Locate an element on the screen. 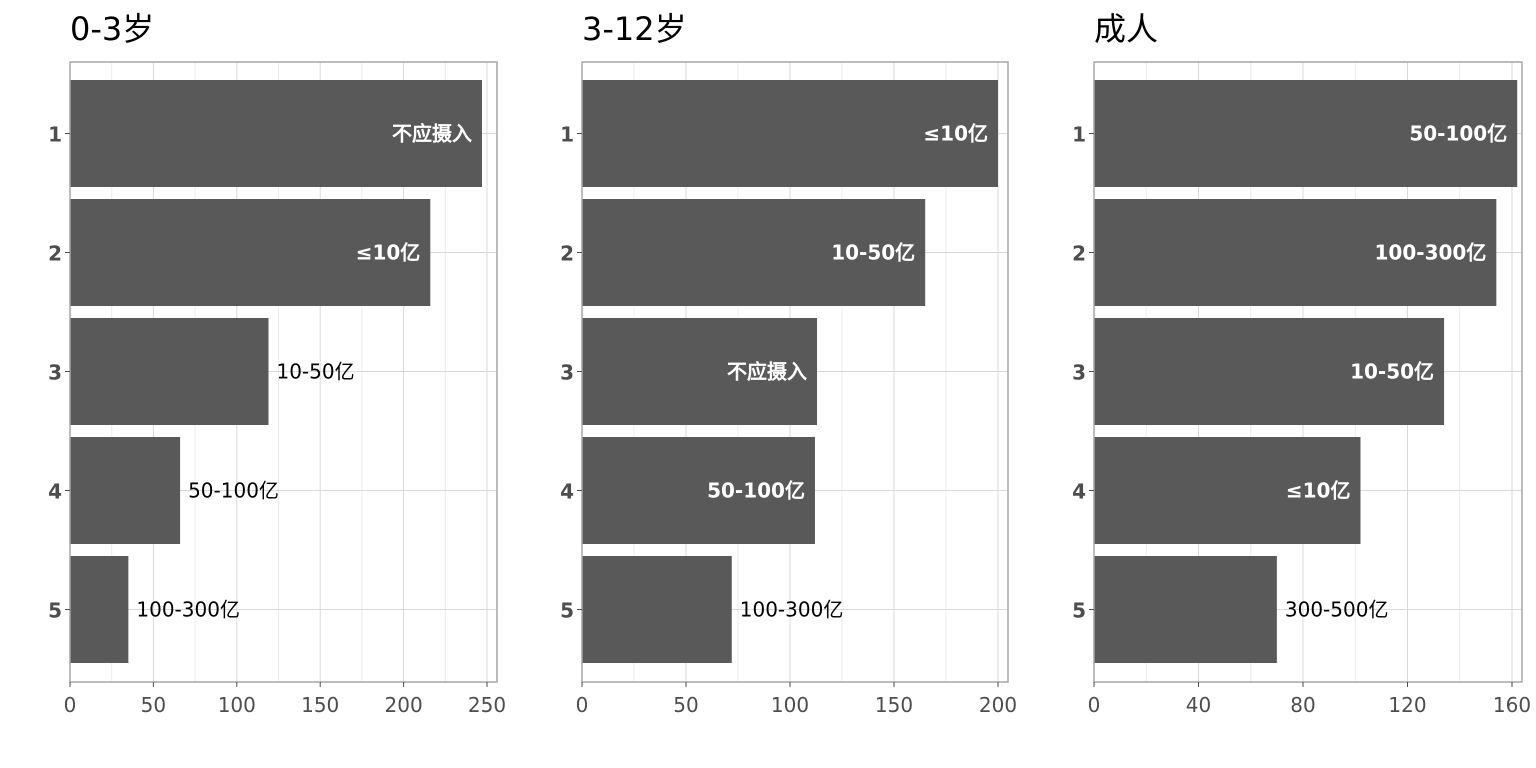  panel-title: 3-12岁 is located at coordinates (634, 29).